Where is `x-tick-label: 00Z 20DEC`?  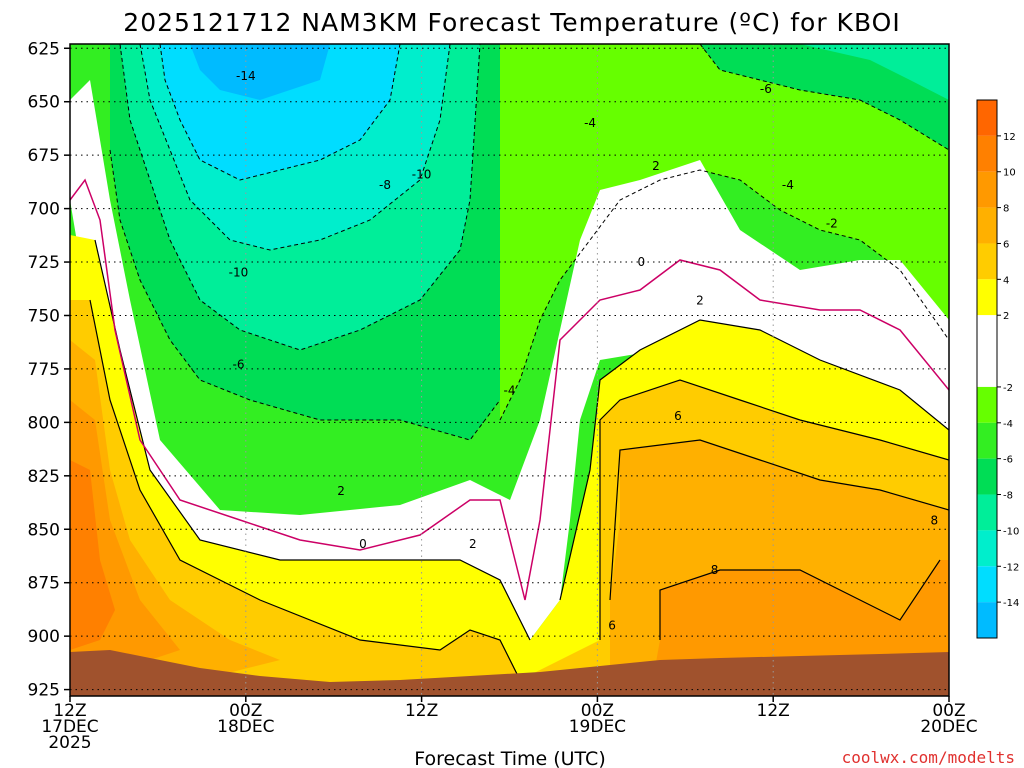 x-tick-label: 00Z 20DEC is located at coordinates (948, 719).